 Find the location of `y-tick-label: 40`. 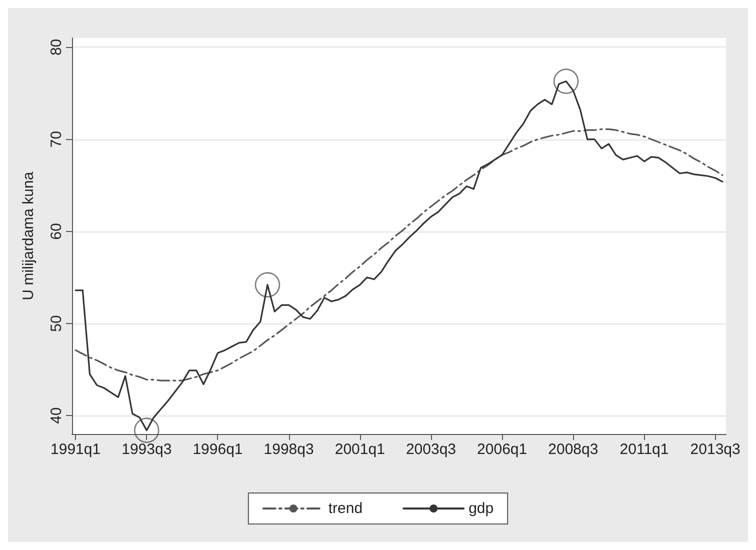

y-tick-label: 40 is located at coordinates (56, 415).